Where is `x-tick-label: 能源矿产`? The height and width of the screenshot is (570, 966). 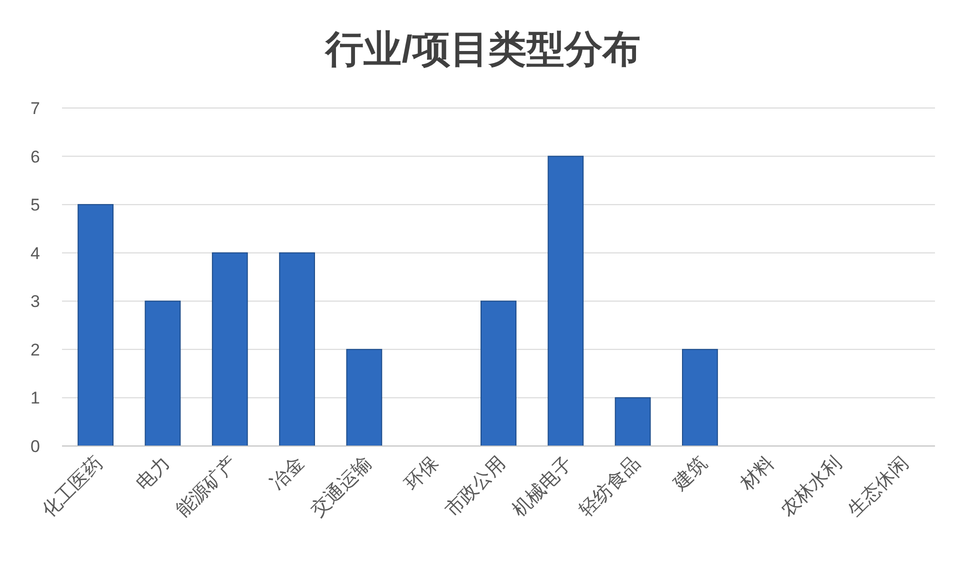
x-tick-label: 能源矿产 is located at coordinates (207, 487).